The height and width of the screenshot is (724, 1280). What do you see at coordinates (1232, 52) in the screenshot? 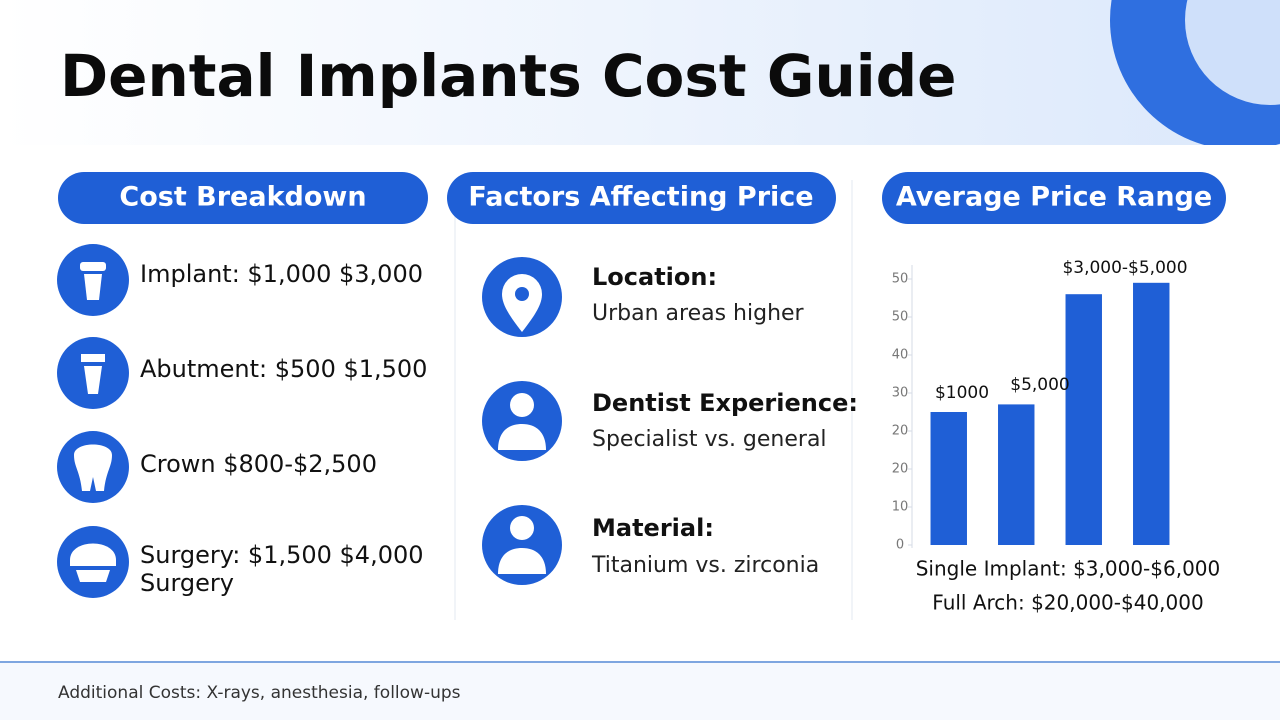
I see `decoration` at bounding box center [1232, 52].